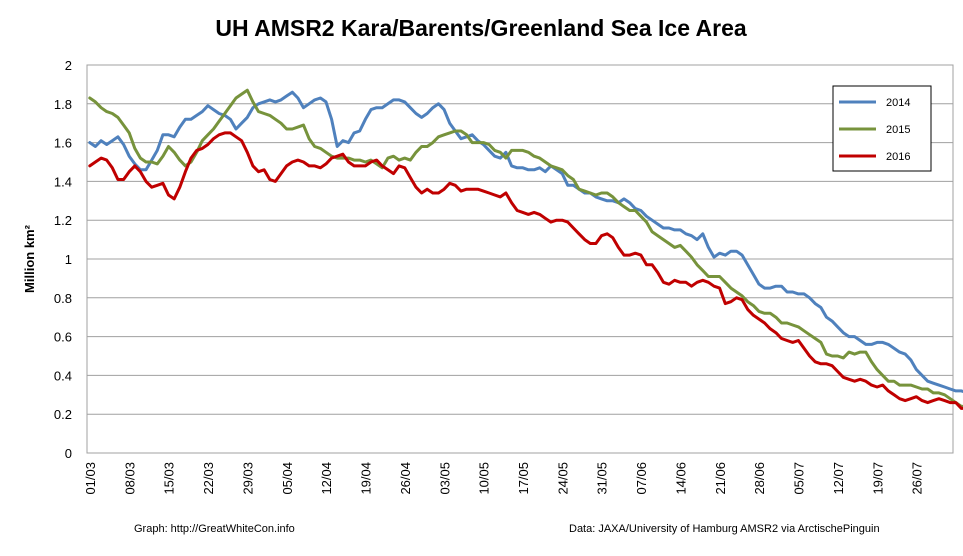 The width and height of the screenshot is (963, 556). I want to click on x-tick-label: 10/05, so click(484, 478).